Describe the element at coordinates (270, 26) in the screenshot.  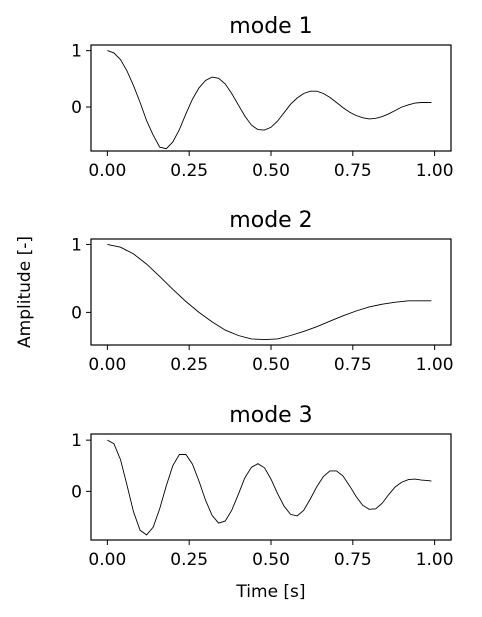
I see `subplot-title: mode 1` at that location.